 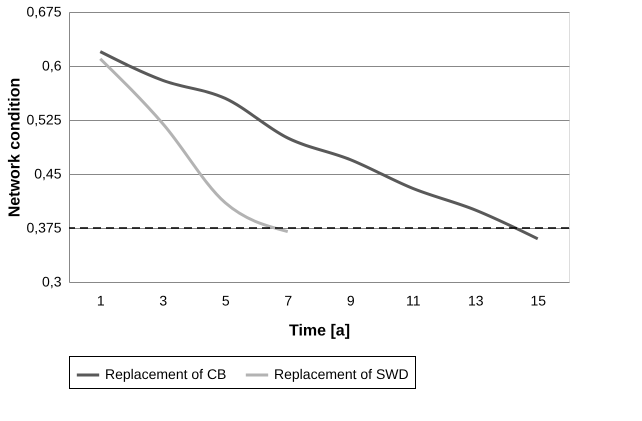 What do you see at coordinates (226, 300) in the screenshot?
I see `x-tick-label: 5` at bounding box center [226, 300].